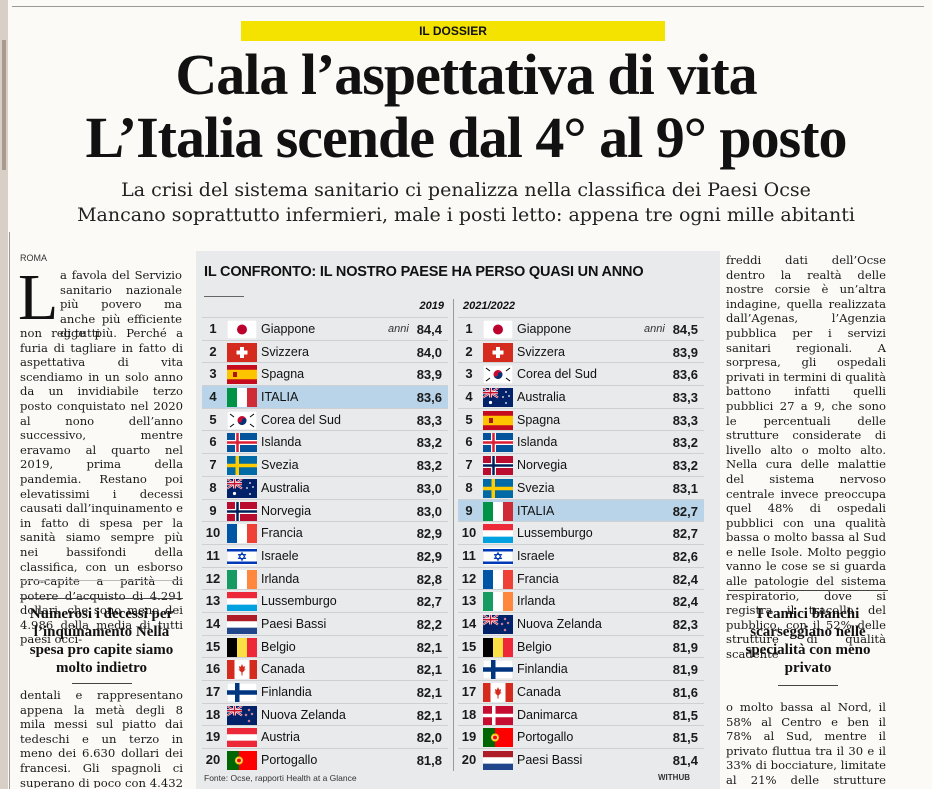  What do you see at coordinates (429, 761) in the screenshot?
I see `life-expectancy-value: 81,8` at bounding box center [429, 761].